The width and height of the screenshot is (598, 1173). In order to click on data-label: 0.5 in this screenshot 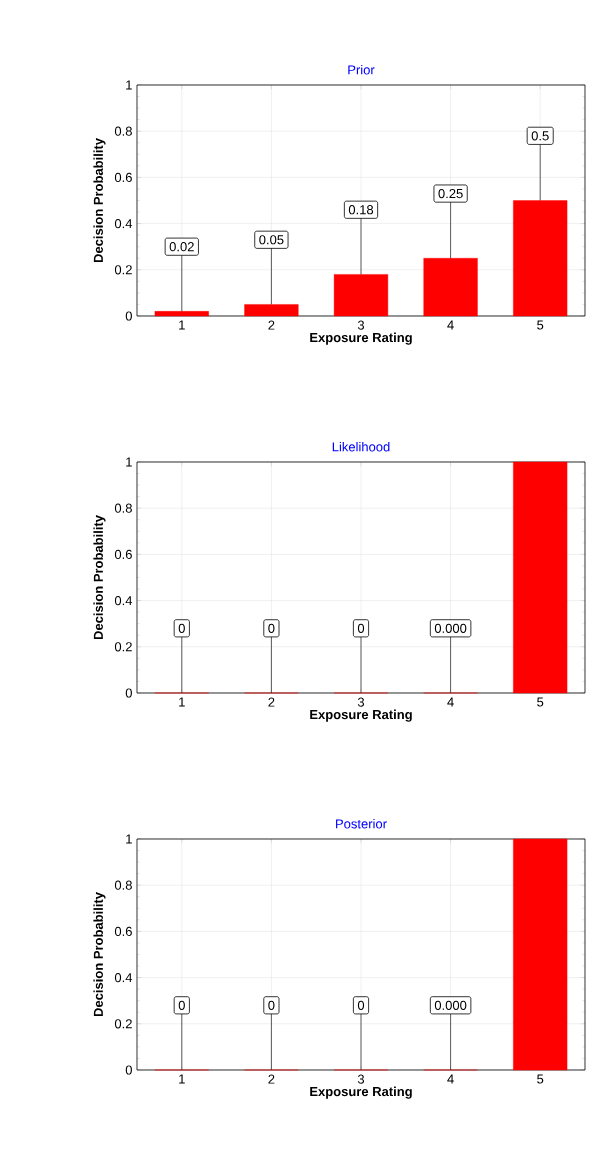, I will do `click(540, 136)`.